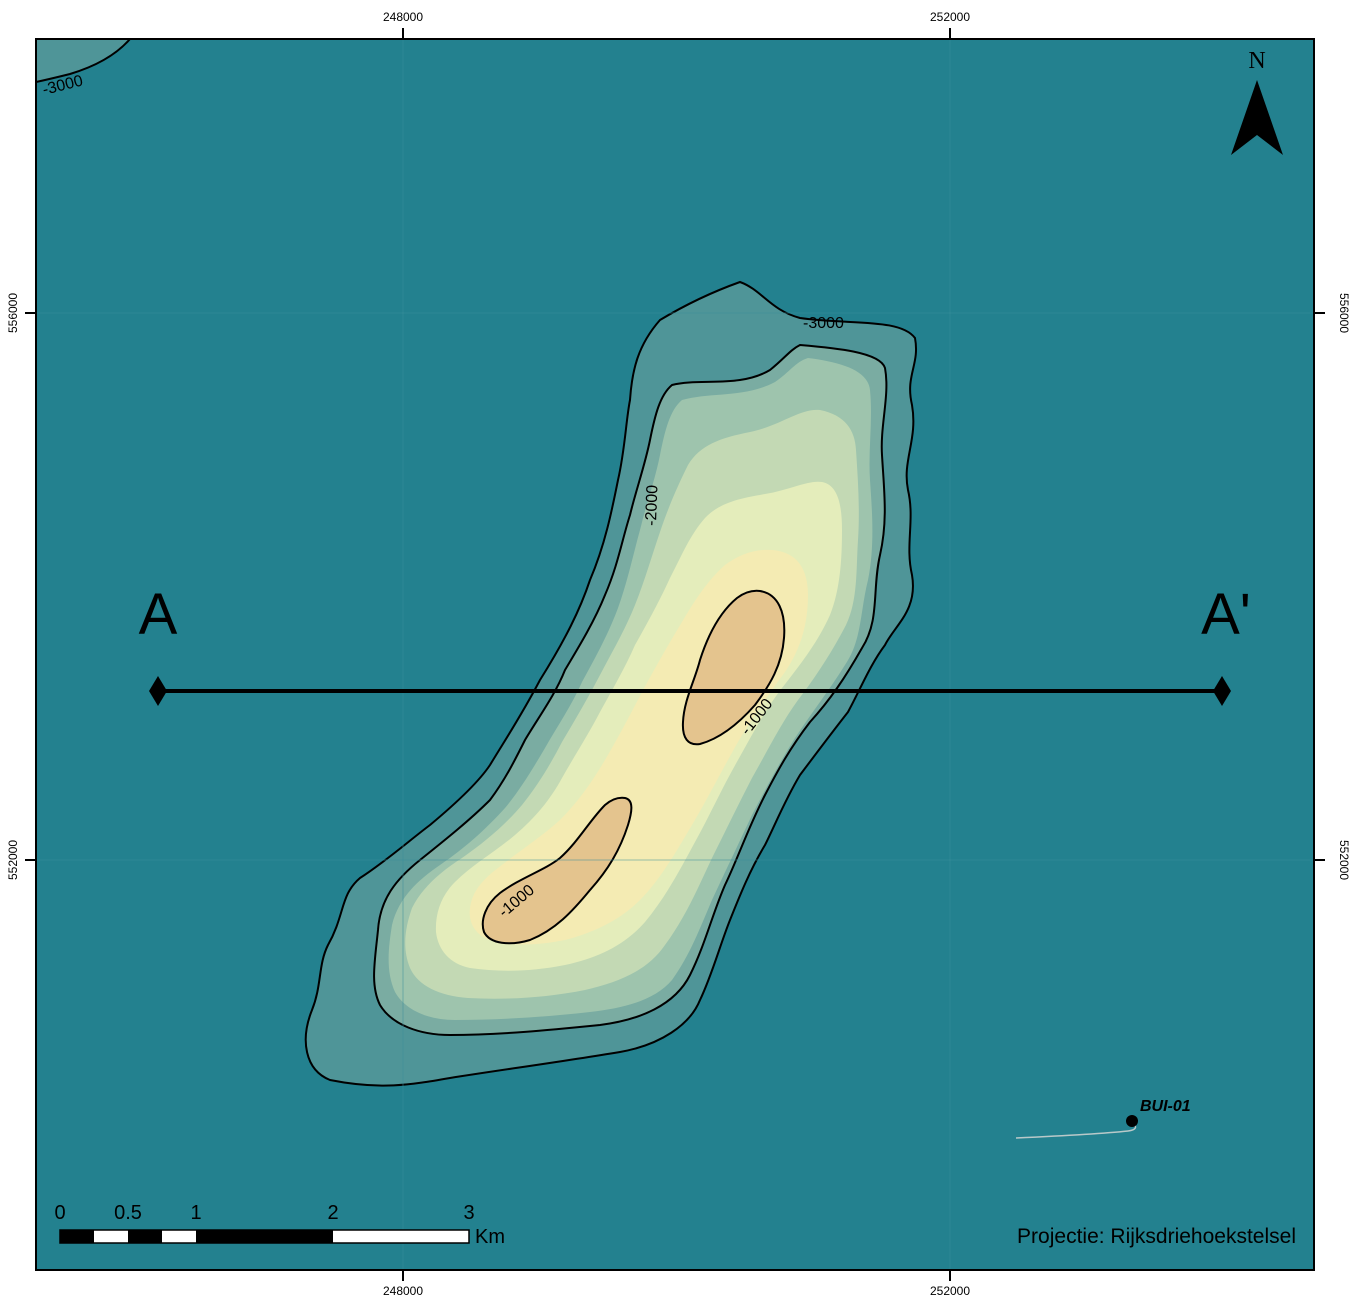  What do you see at coordinates (1156, 1236) in the screenshot?
I see `projection-label: Projectie: Rijksdriehoekstelsel` at bounding box center [1156, 1236].